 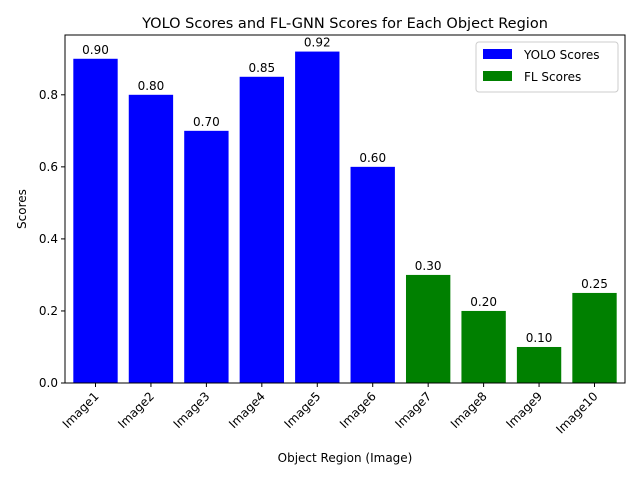 I want to click on data-label-yolo-image1: 0.90, so click(x=95, y=50).